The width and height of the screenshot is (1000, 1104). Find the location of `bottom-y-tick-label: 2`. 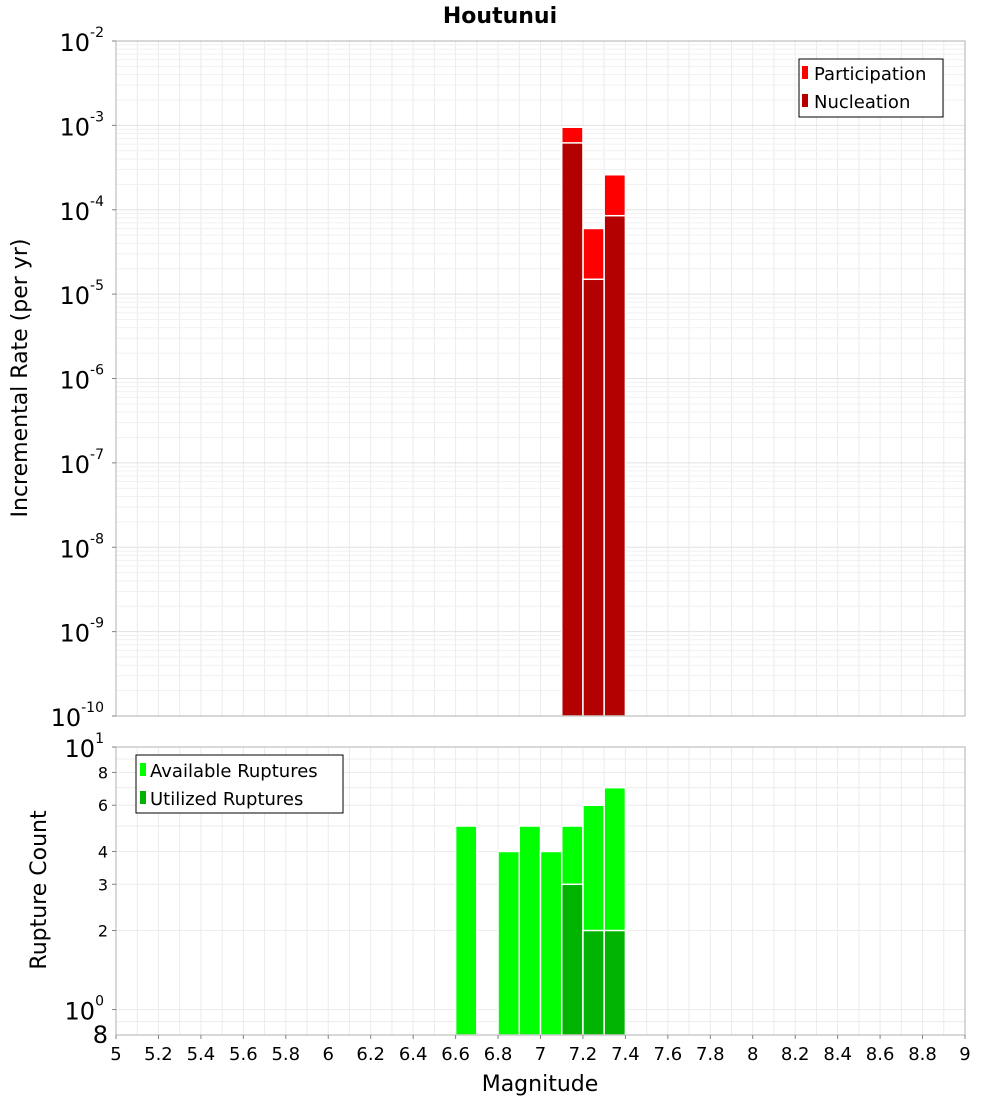

bottom-y-tick-label: 2 is located at coordinates (103, 931).